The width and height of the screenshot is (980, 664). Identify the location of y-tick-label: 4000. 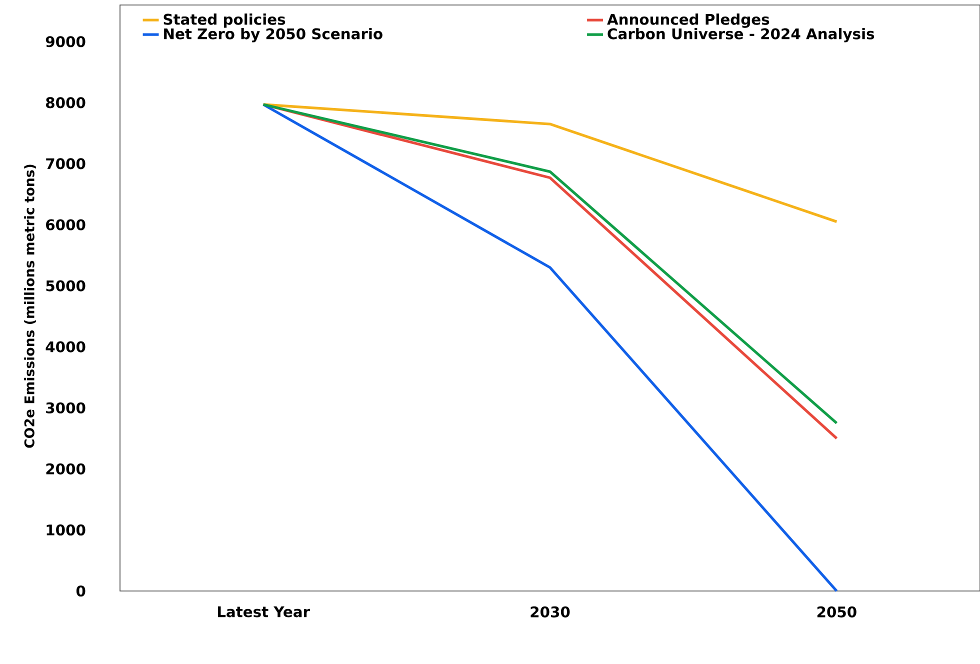
(66, 346).